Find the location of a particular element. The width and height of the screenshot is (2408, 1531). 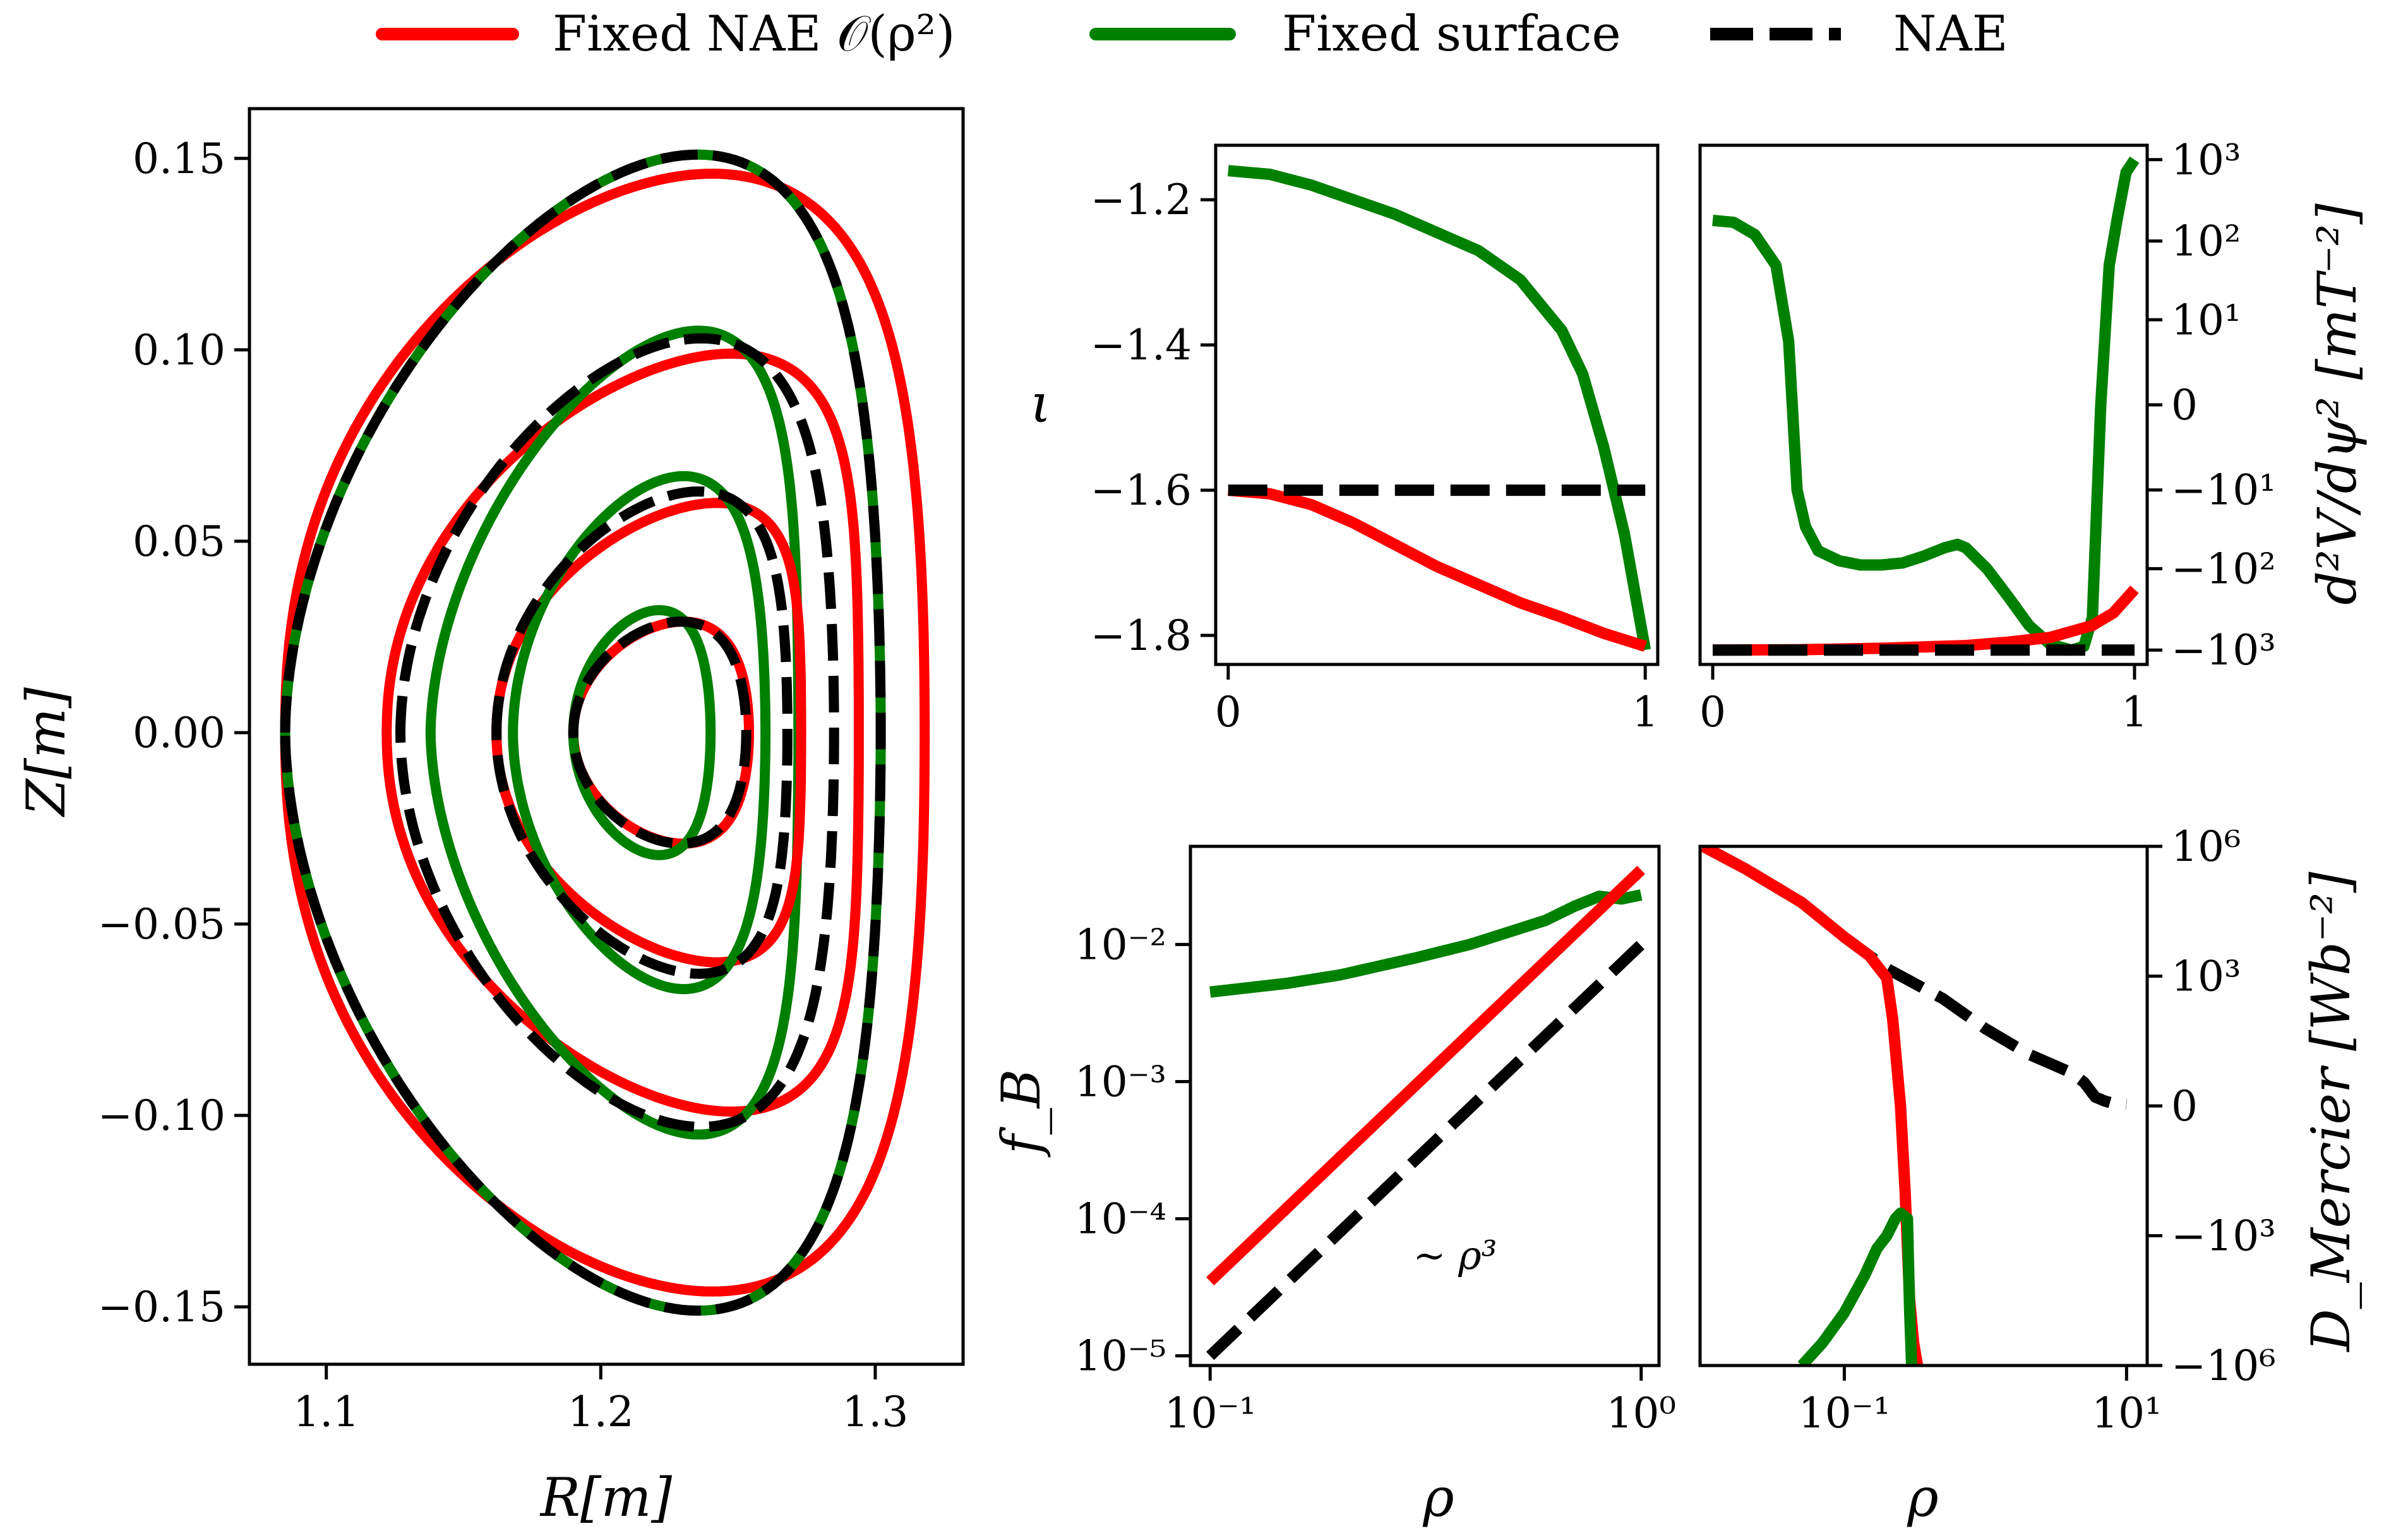

iota-ylabel: ι is located at coordinates (1041, 404).